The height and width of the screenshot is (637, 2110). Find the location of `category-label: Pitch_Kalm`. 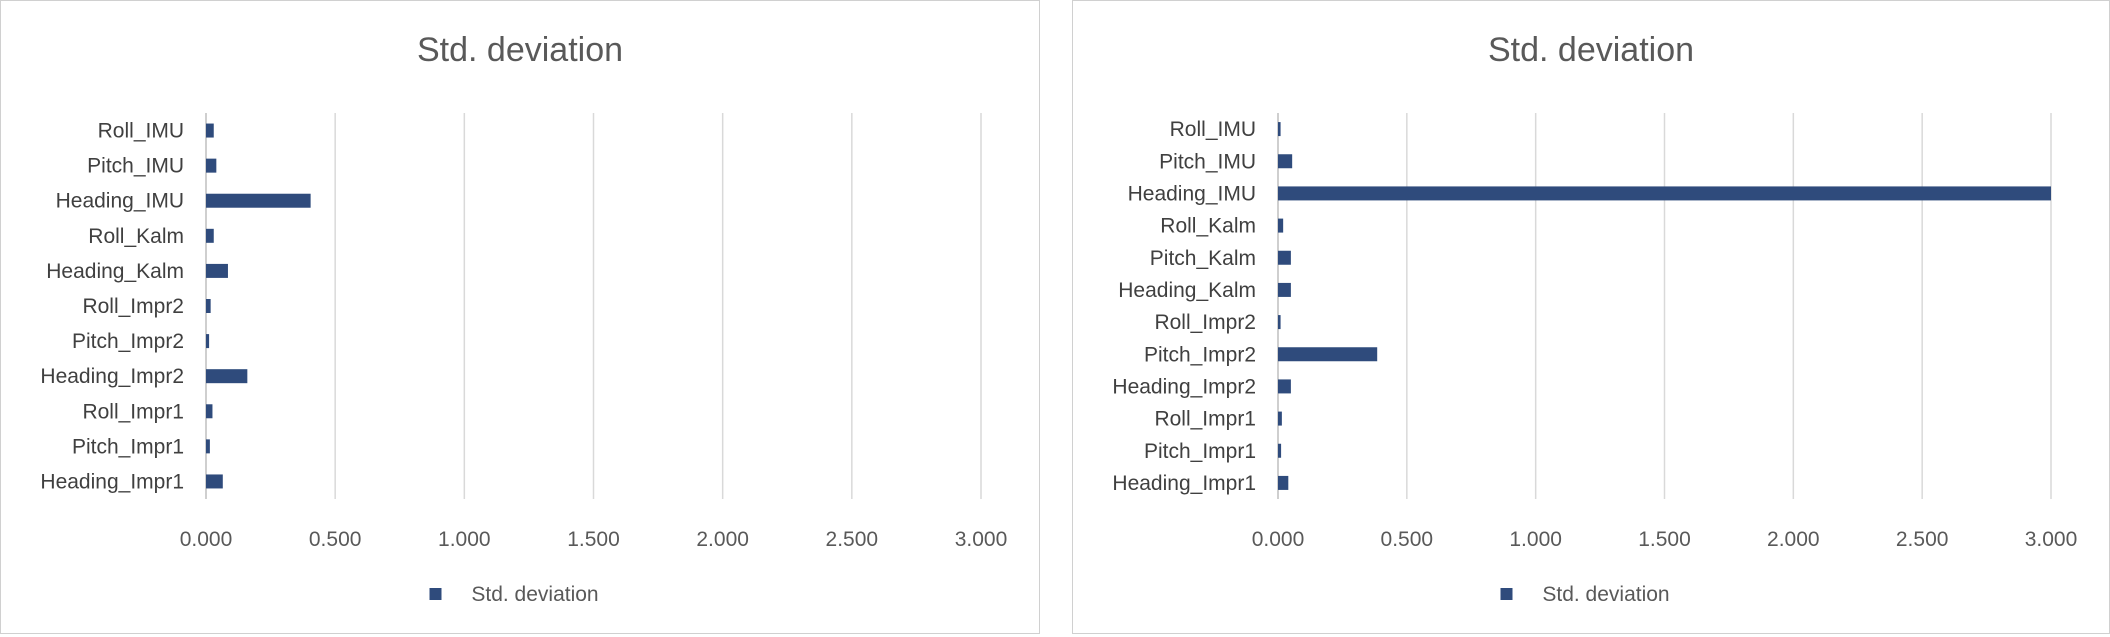

category-label: Pitch_Kalm is located at coordinates (1203, 258).